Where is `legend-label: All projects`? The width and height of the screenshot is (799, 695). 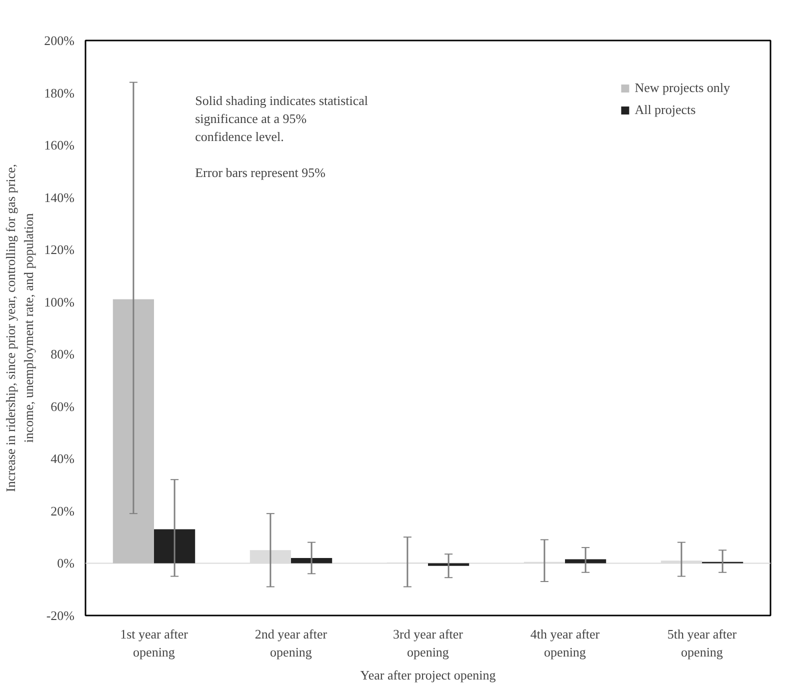 legend-label: All projects is located at coordinates (665, 110).